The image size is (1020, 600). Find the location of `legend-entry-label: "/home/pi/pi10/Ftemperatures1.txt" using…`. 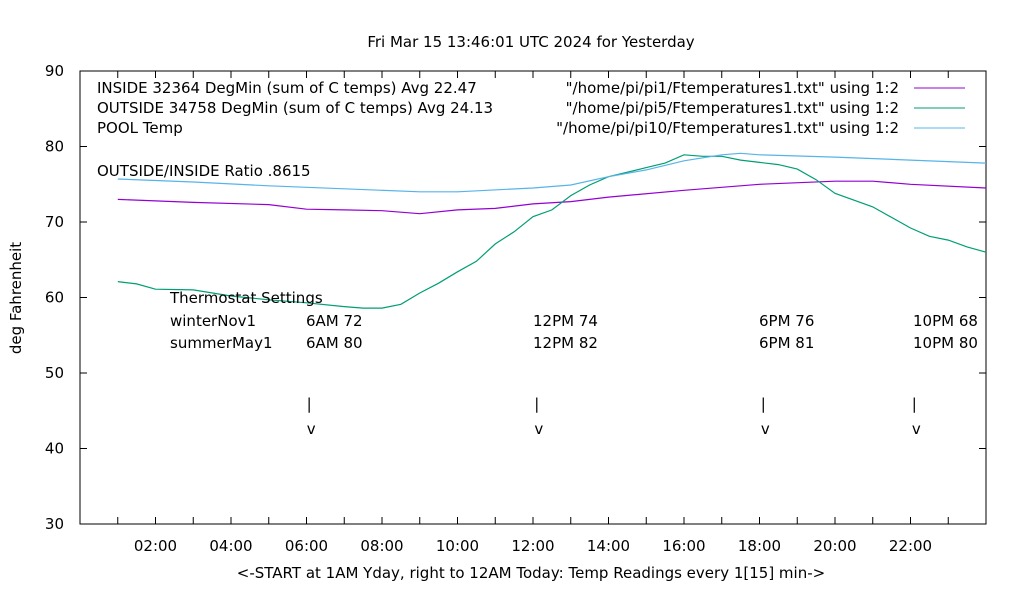

legend-entry-label: "/home/pi/pi10/Ftemperatures1.txt" using… is located at coordinates (727, 128).